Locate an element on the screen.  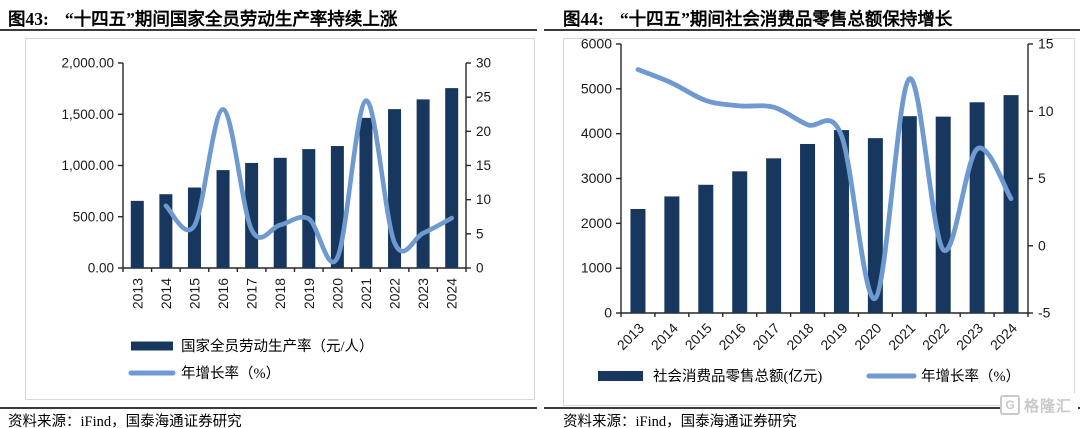
bar-2014 is located at coordinates (672, 254).